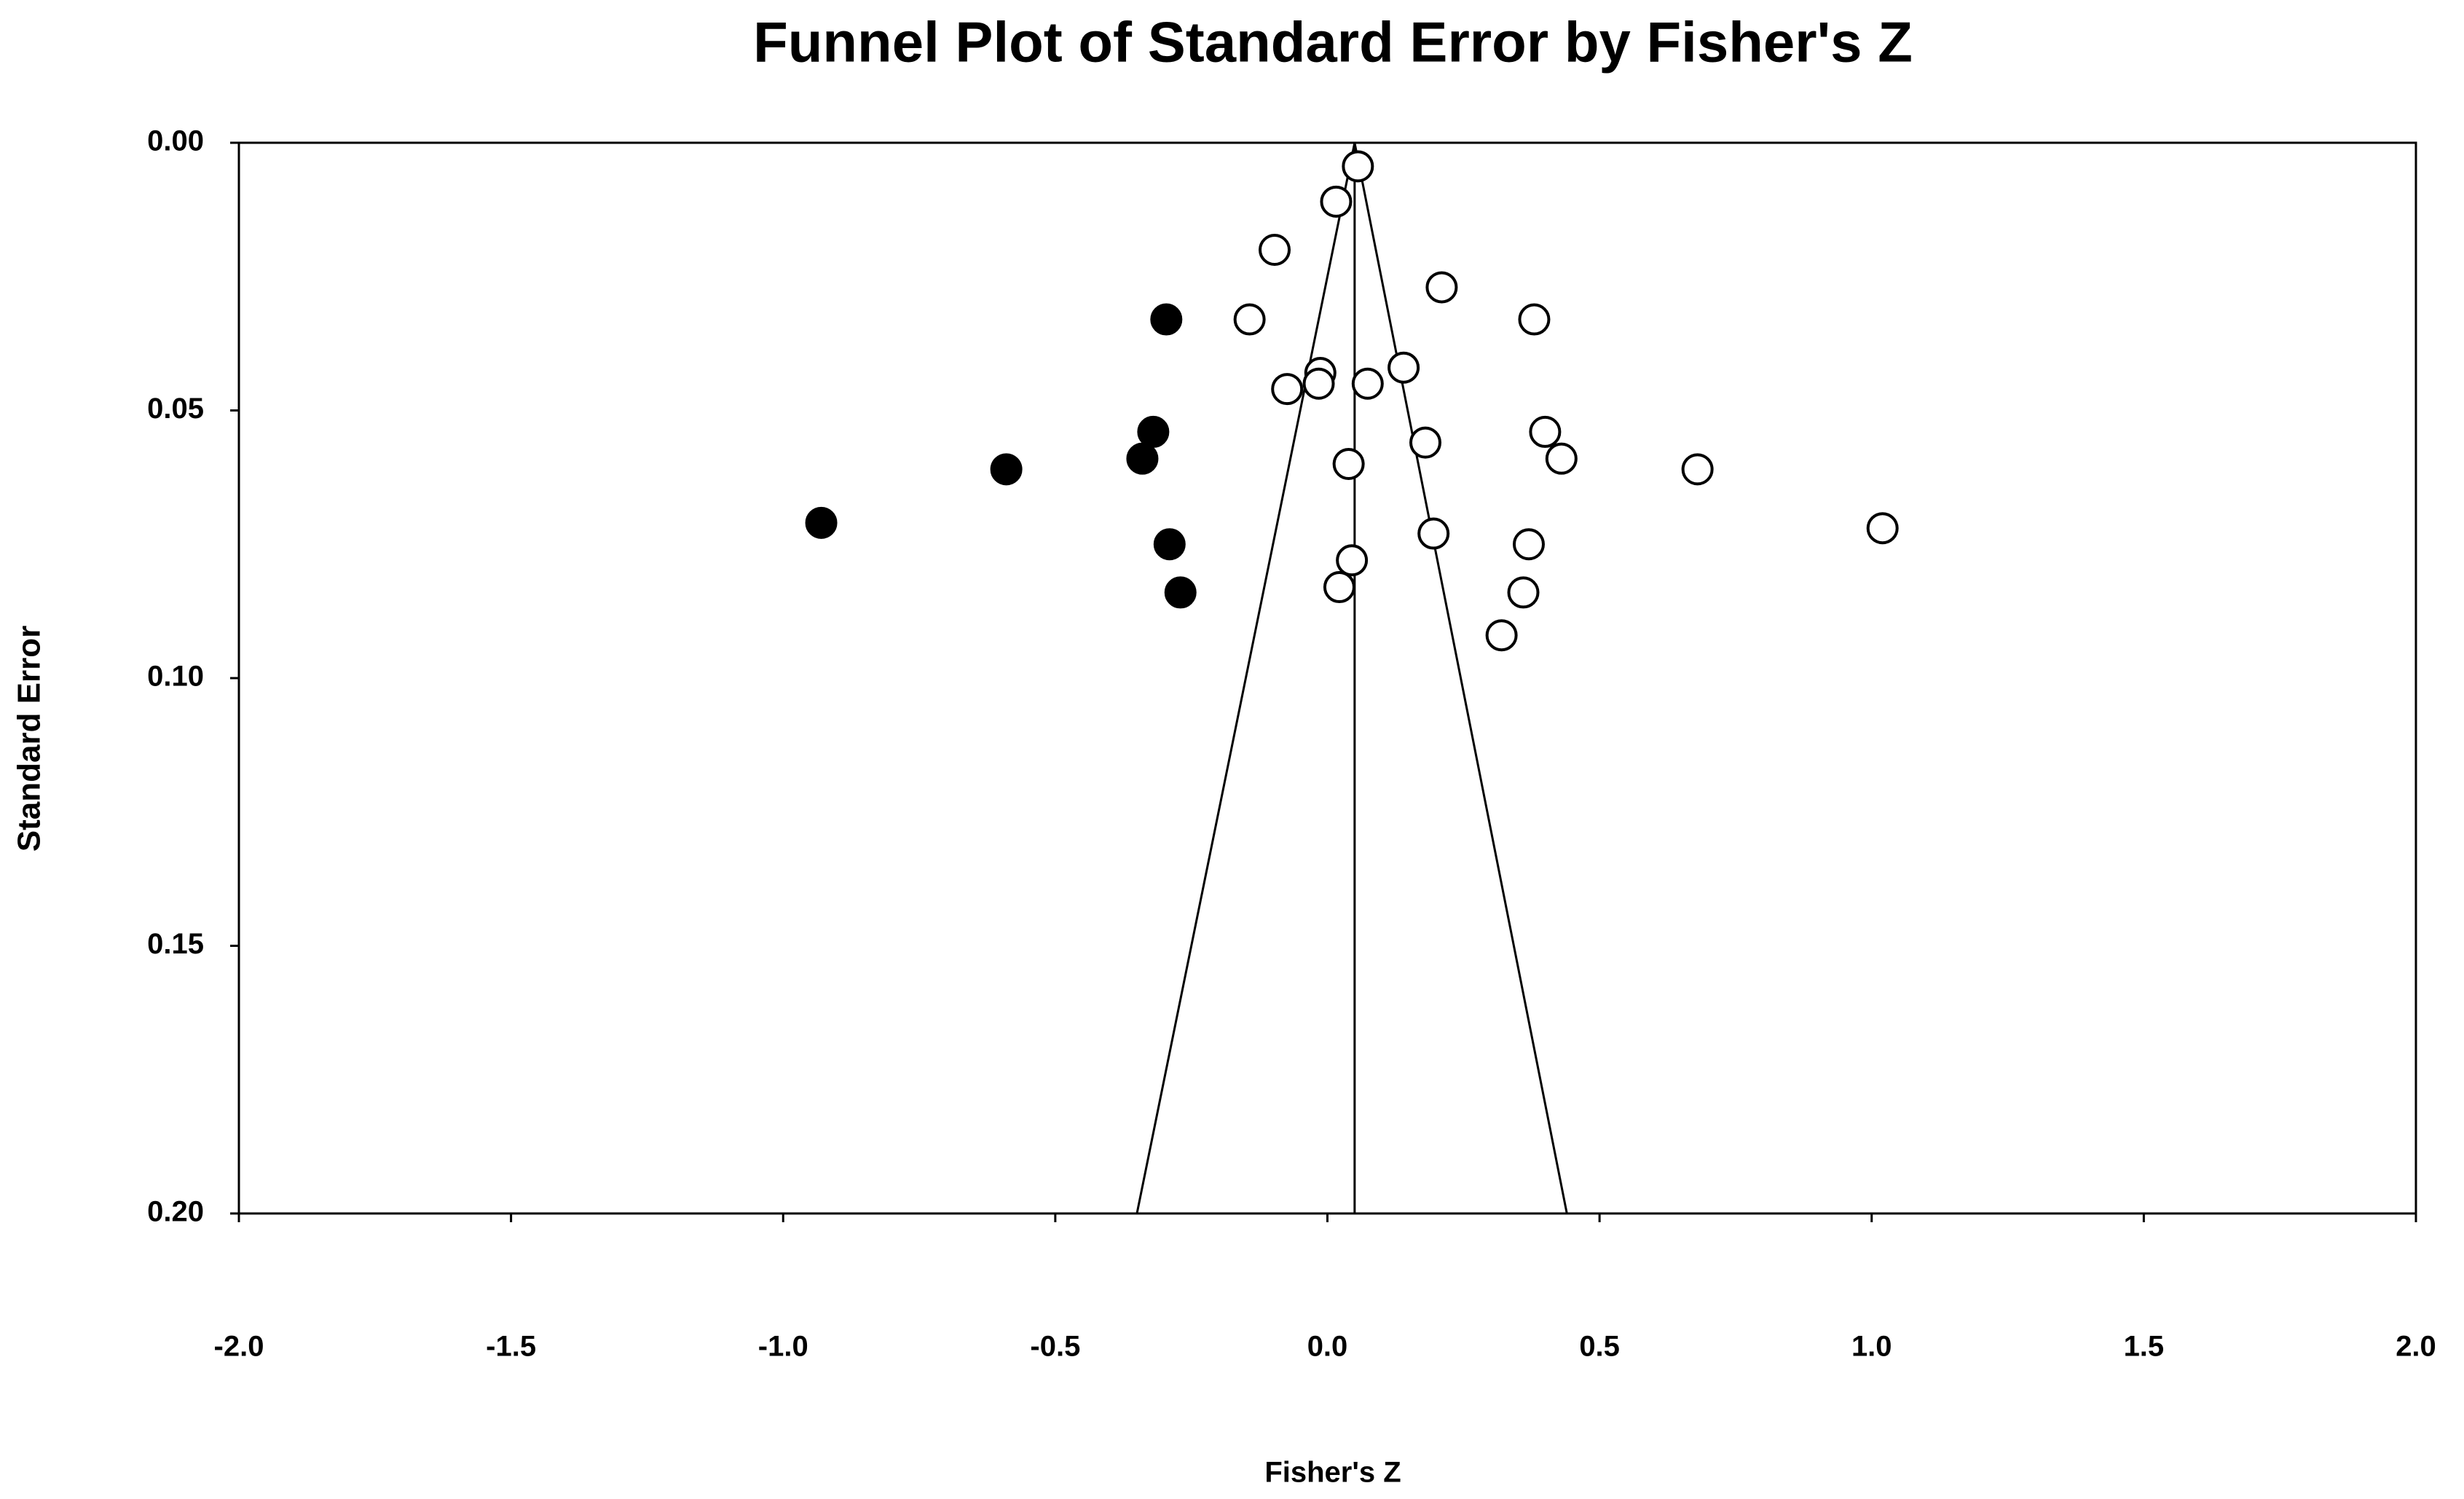 The width and height of the screenshot is (2464, 1499). Describe the element at coordinates (1332, 1473) in the screenshot. I see `x-axis-label: Fisher's Z` at that location.